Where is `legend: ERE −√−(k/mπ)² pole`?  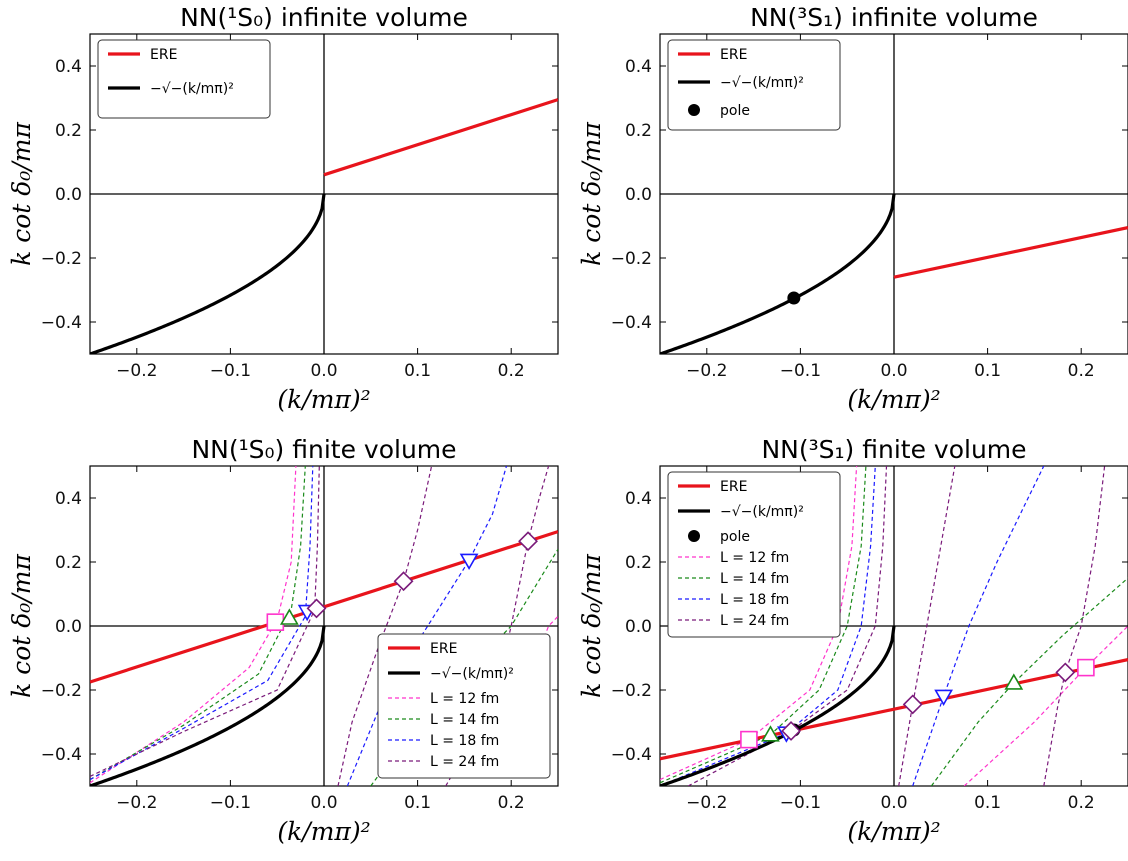
legend: ERE −√−(k/mπ)² pole is located at coordinates (754, 85).